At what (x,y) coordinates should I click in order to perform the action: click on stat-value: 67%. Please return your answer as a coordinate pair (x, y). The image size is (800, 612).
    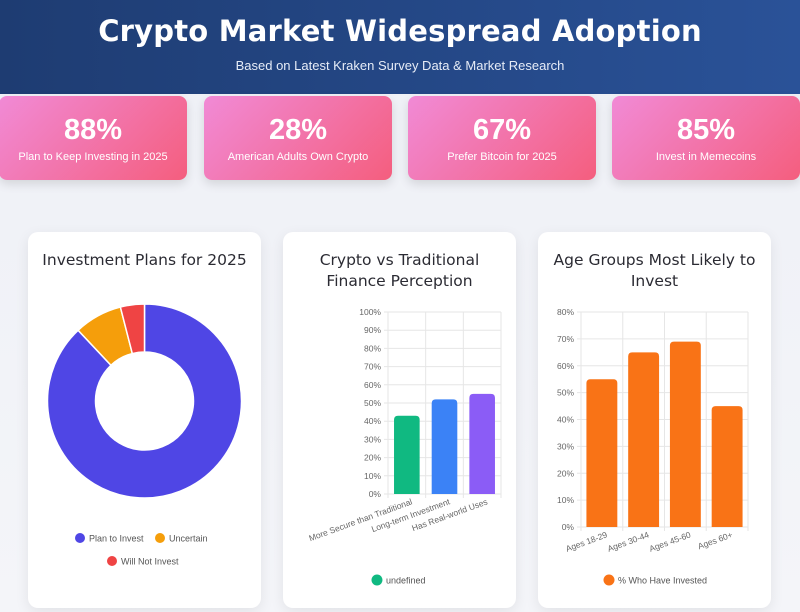
    Looking at the image, I should click on (502, 130).